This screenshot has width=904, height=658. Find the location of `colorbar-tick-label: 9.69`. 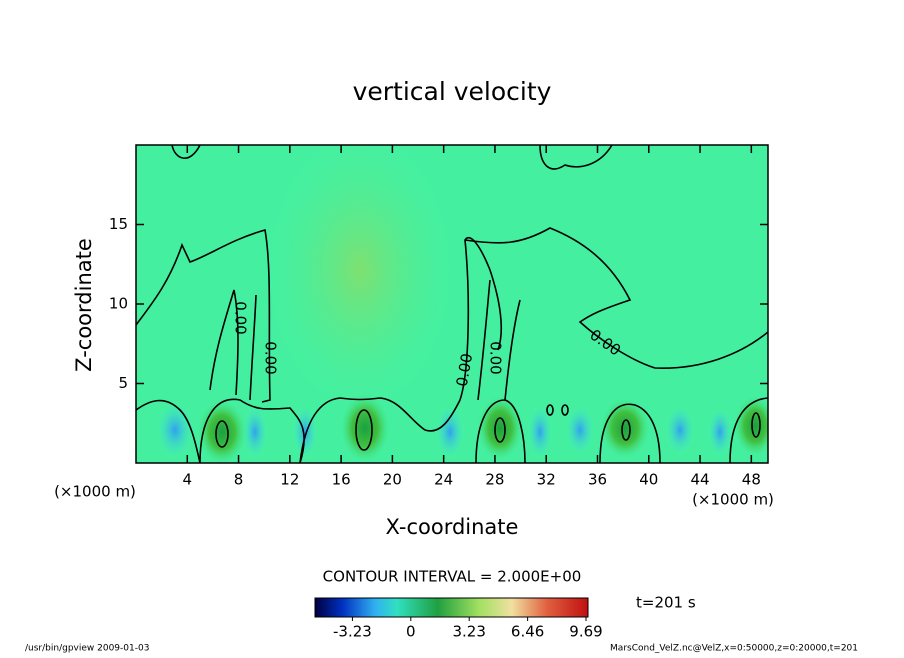

colorbar-tick-label: 9.69 is located at coordinates (585, 632).